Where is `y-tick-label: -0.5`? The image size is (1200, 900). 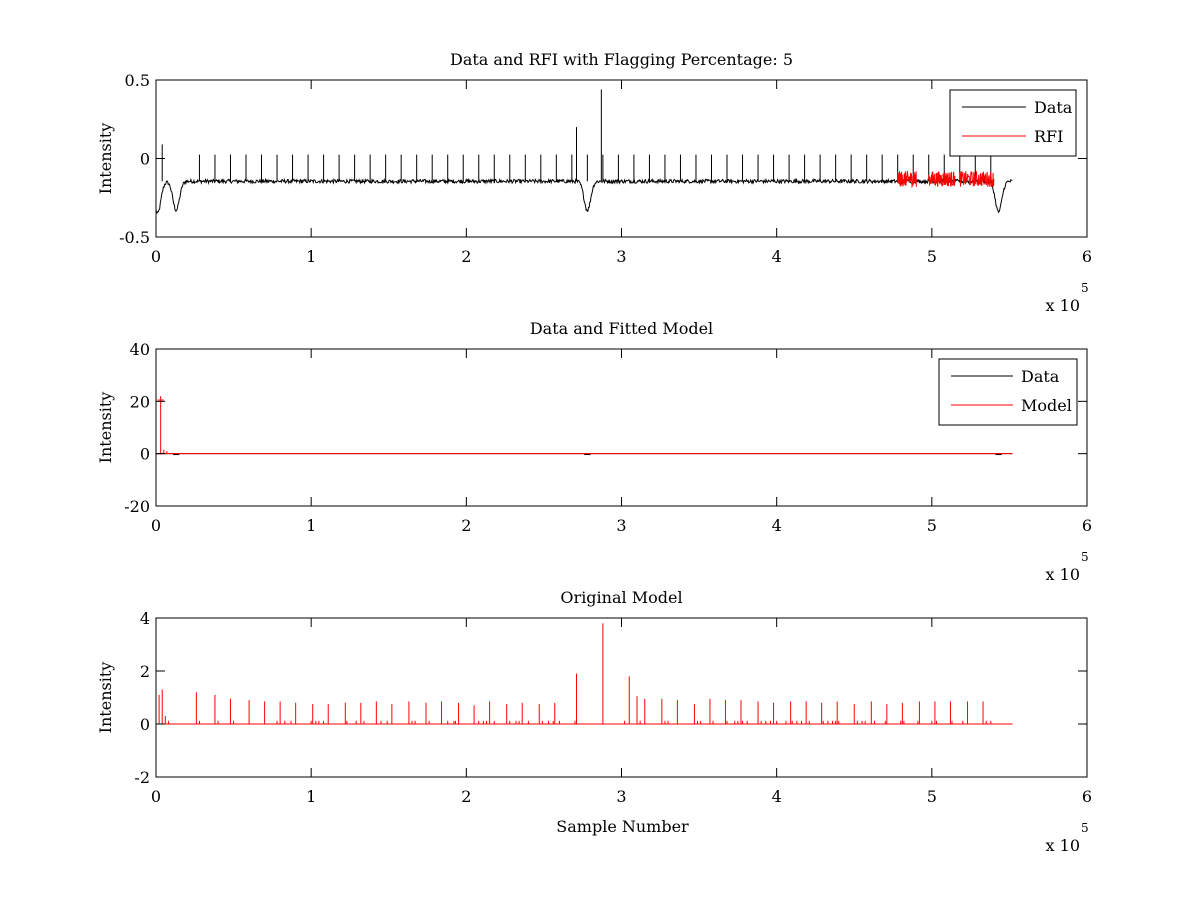
y-tick-label: -0.5 is located at coordinates (134, 237).